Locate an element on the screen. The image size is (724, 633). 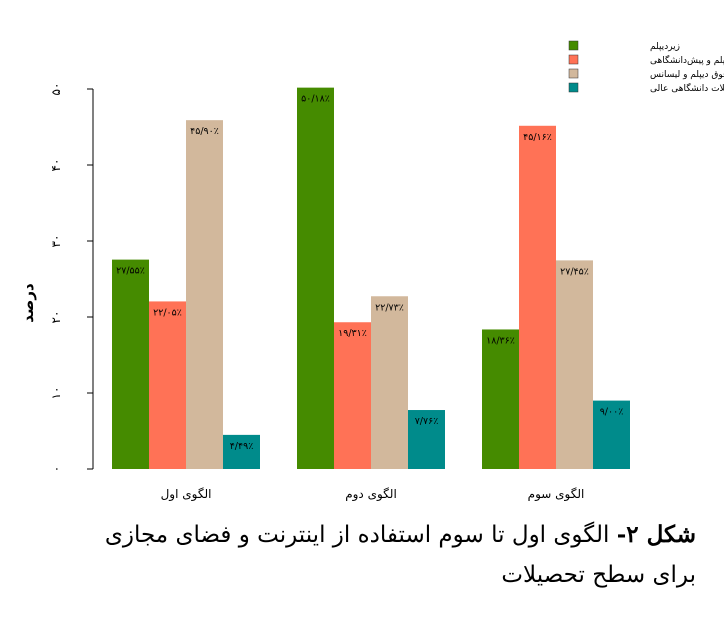
y-tick-label: ۲۰ is located at coordinates (56, 317).